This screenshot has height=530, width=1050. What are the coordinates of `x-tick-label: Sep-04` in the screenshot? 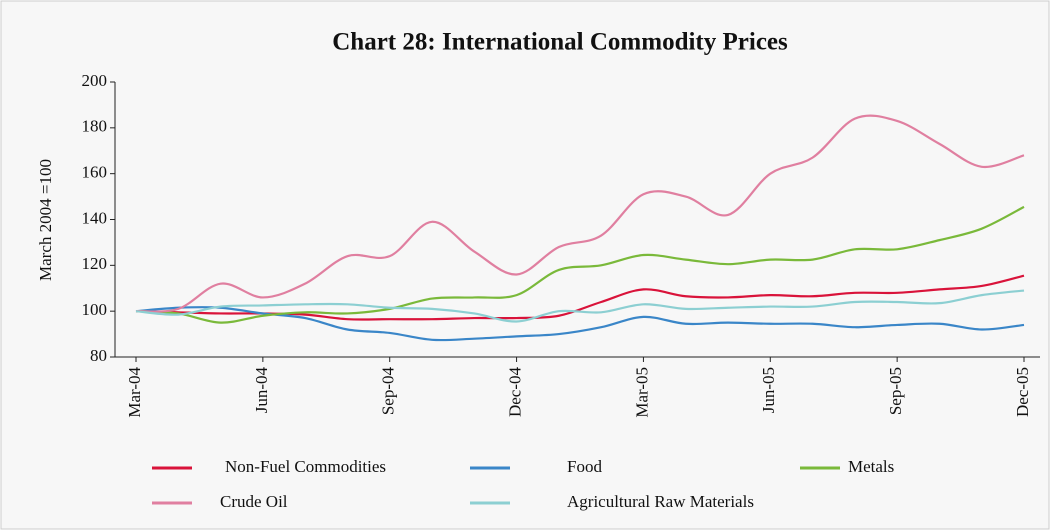 It's located at (388, 391).